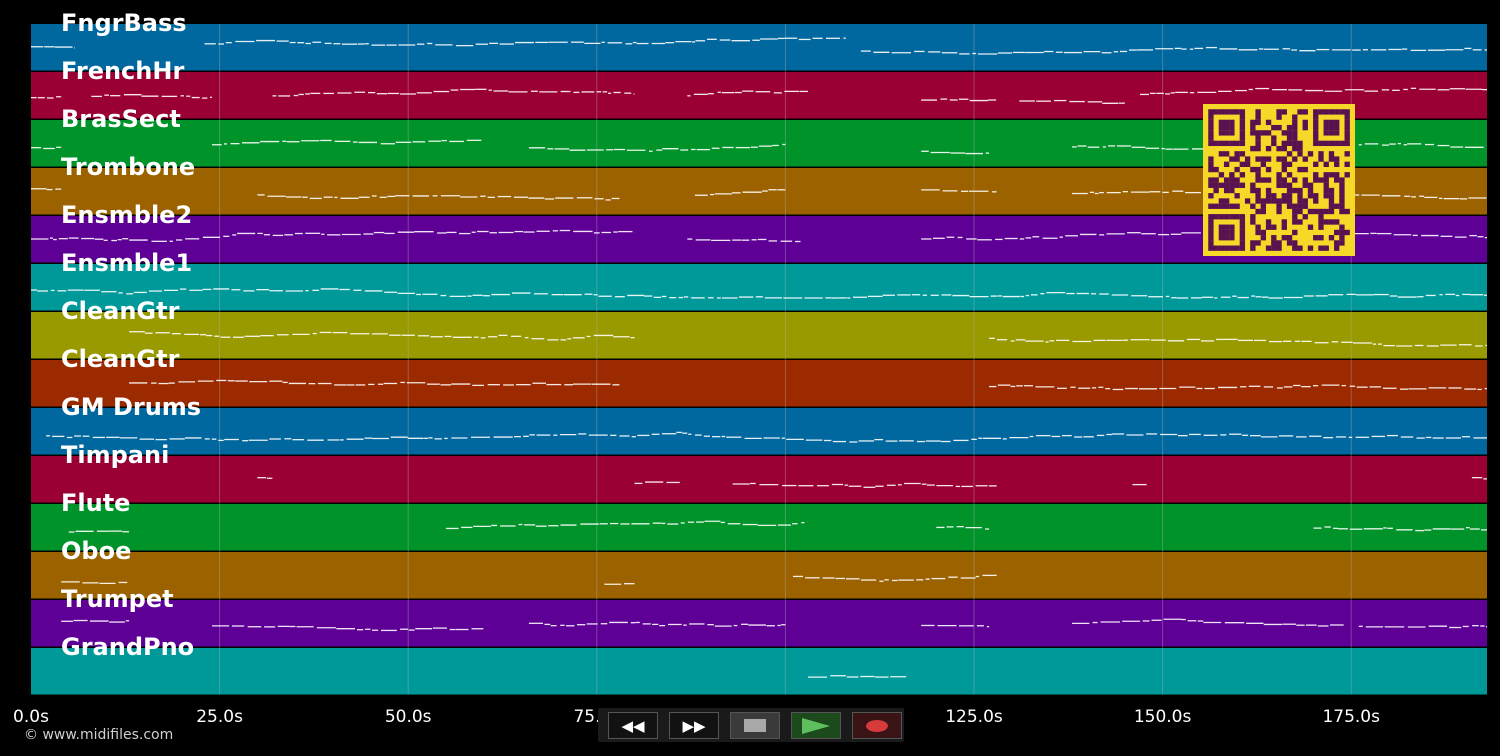 This screenshot has height=756, width=1500. I want to click on track-label: BrasSect, so click(121, 119).